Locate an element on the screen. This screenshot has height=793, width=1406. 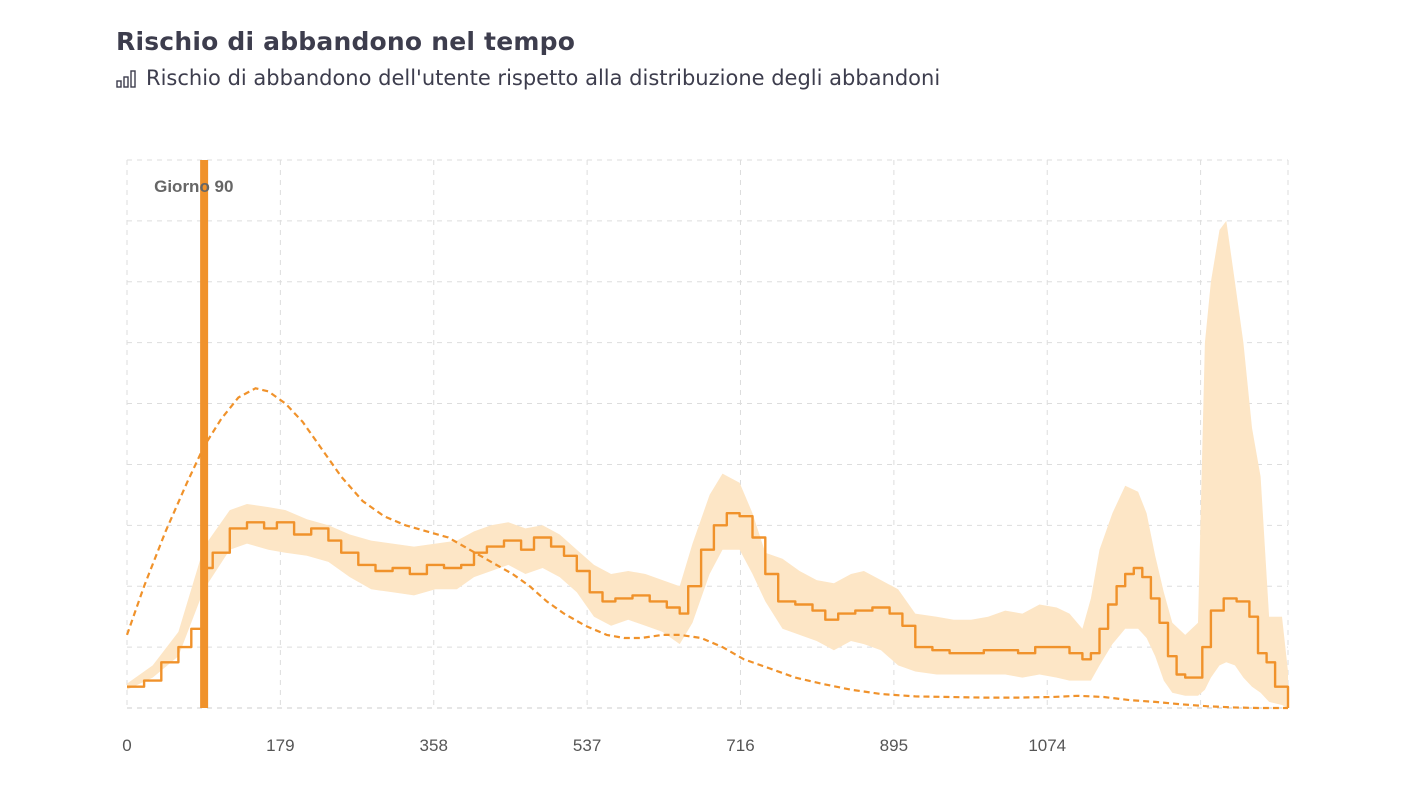
bar-chart-icon is located at coordinates (127, 78).